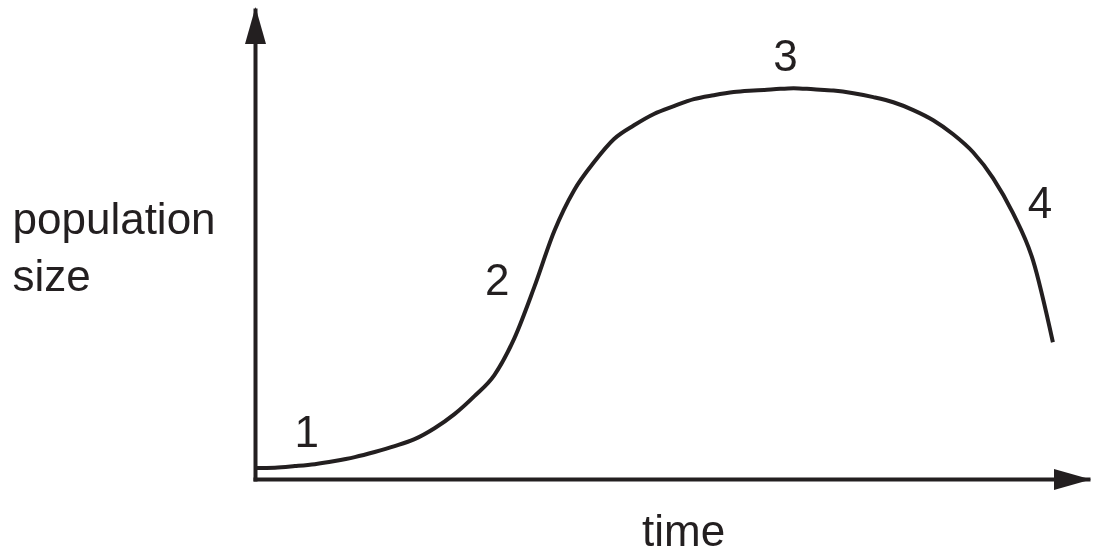 This screenshot has height=560, width=1109. I want to click on annotation: 1, so click(307, 432).